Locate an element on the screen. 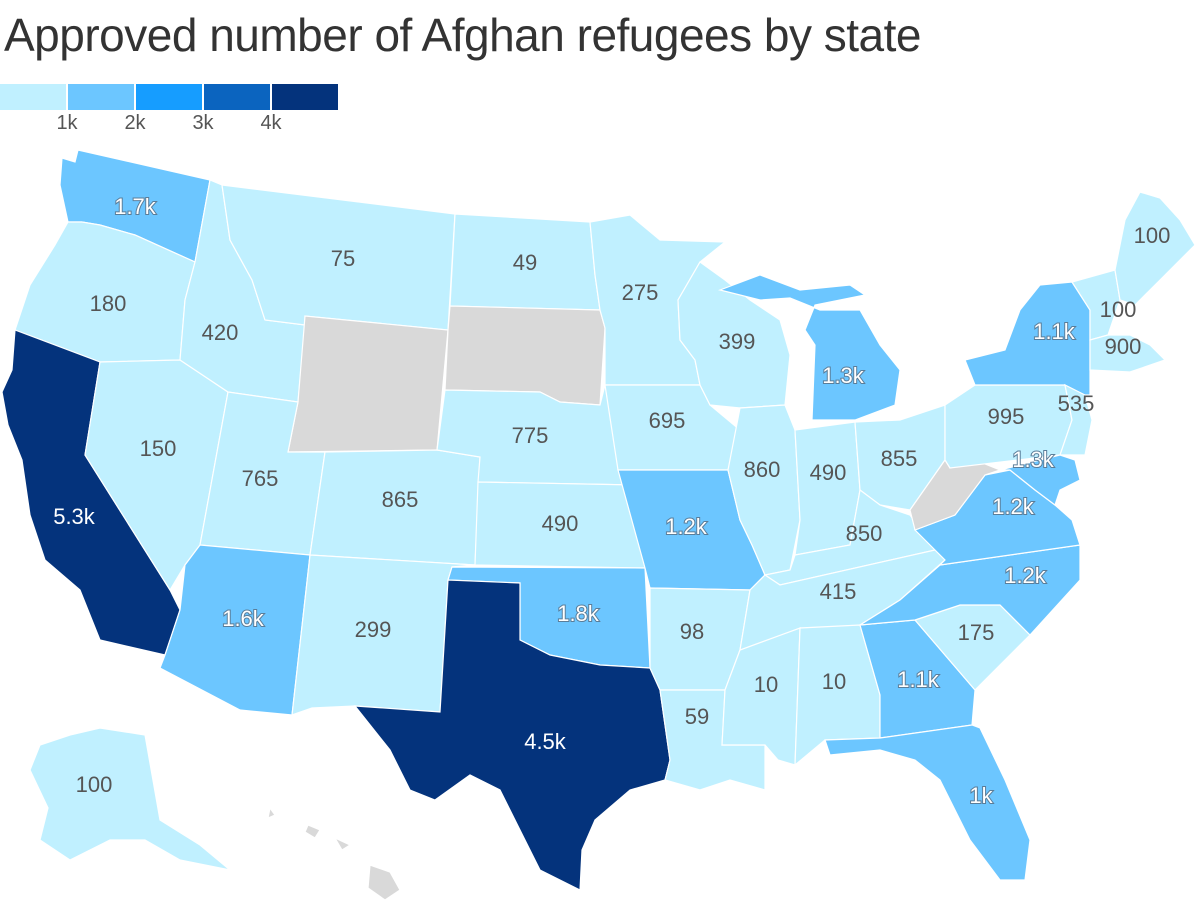 The width and height of the screenshot is (1200, 908). value-label-kansas: 490 is located at coordinates (560, 523).